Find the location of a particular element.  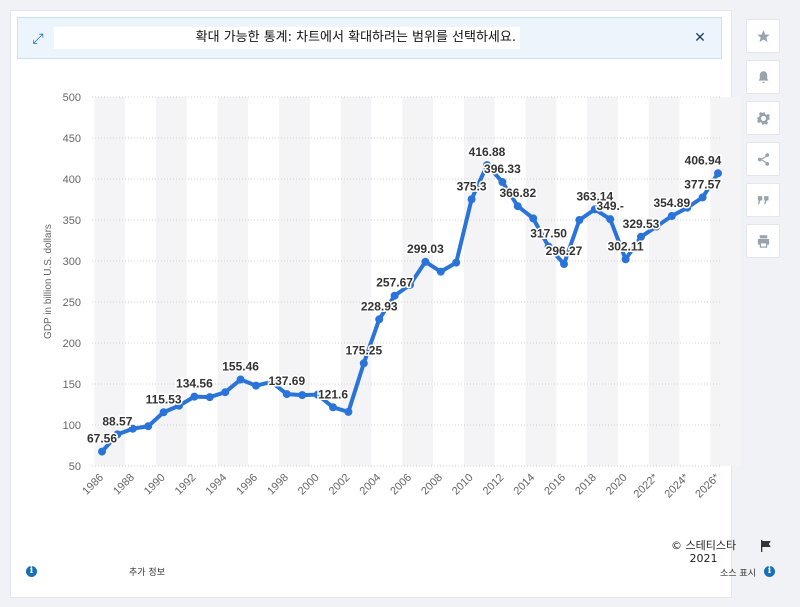

y-tick-label: 250 is located at coordinates (72, 303).